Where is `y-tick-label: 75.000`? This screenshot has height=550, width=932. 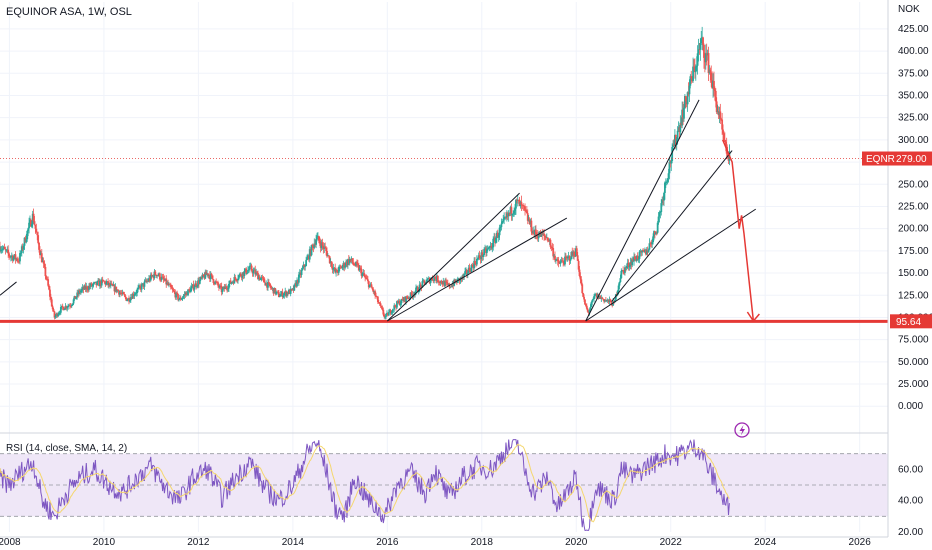 y-tick-label: 75.000 is located at coordinates (913, 340).